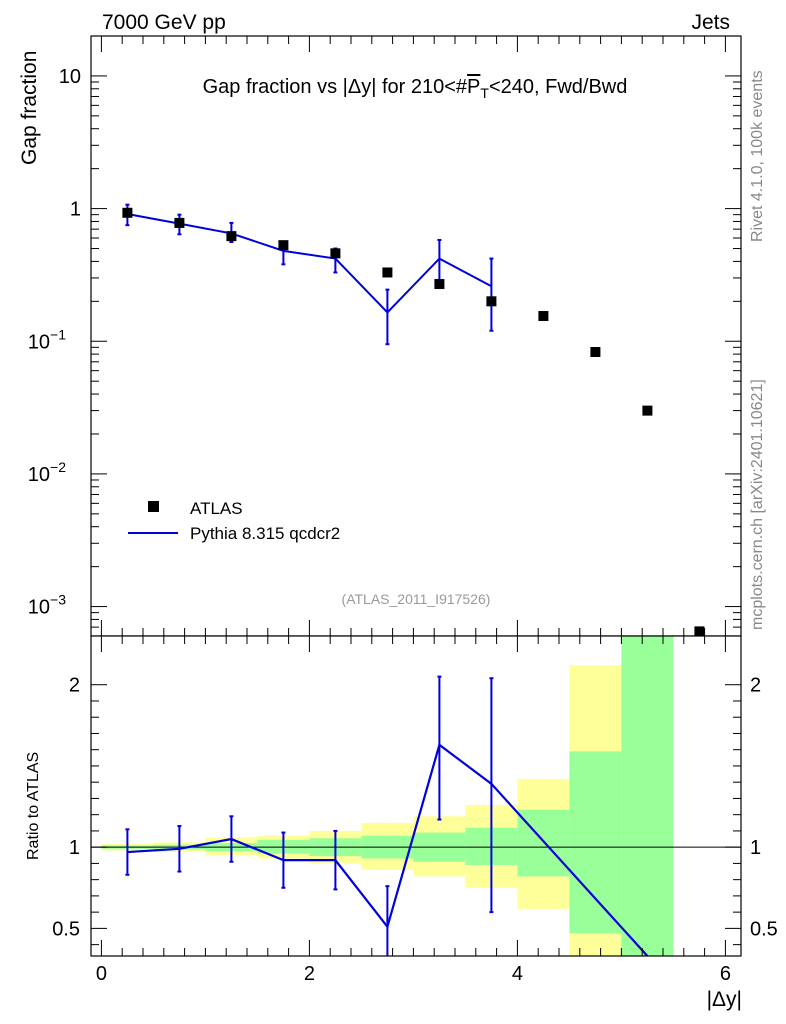 The width and height of the screenshot is (786, 1024). Describe the element at coordinates (101, 974) in the screenshot. I see `x-tick-label: 0` at that location.